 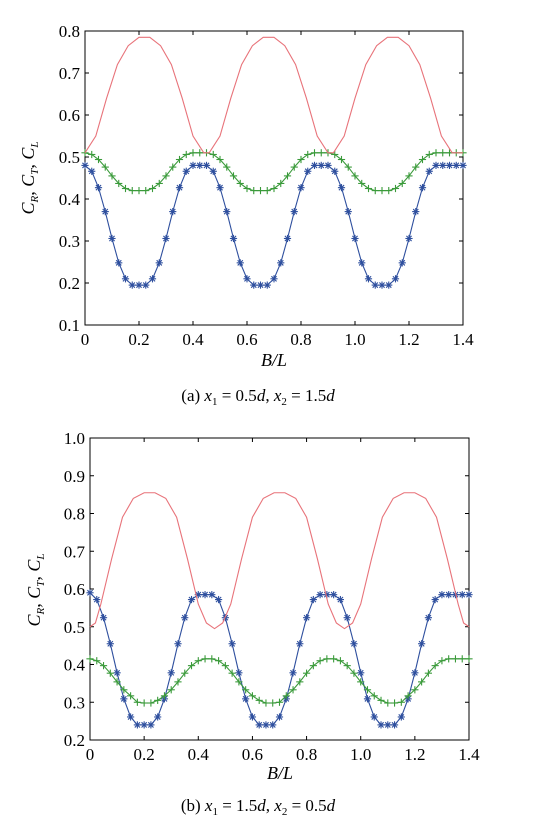 I want to click on y-axis-label-b: CR, CT, CL, so click(x=35, y=589).